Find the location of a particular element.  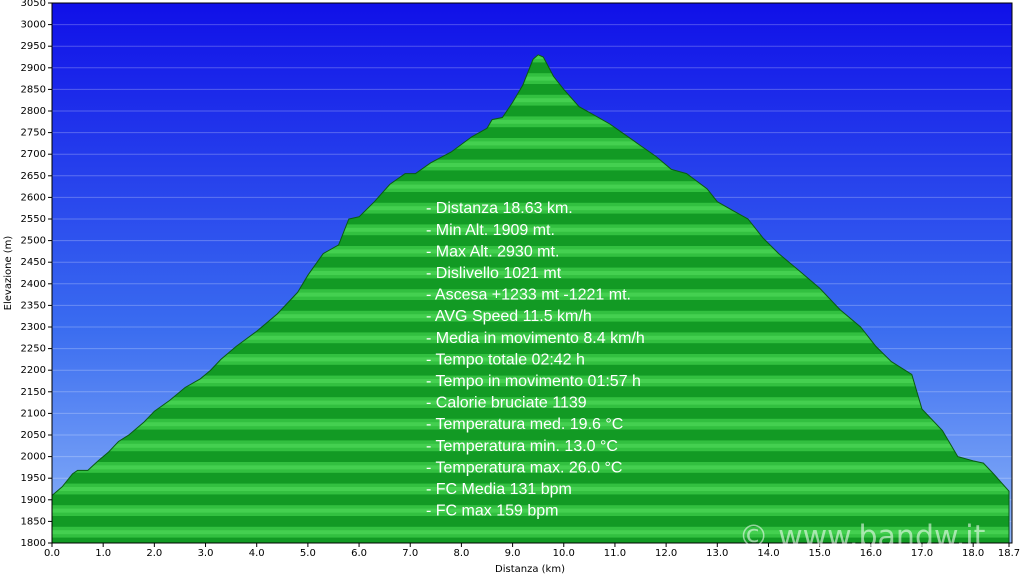

annotation: - Temperatura min. 13.0 °C is located at coordinates (522, 446).